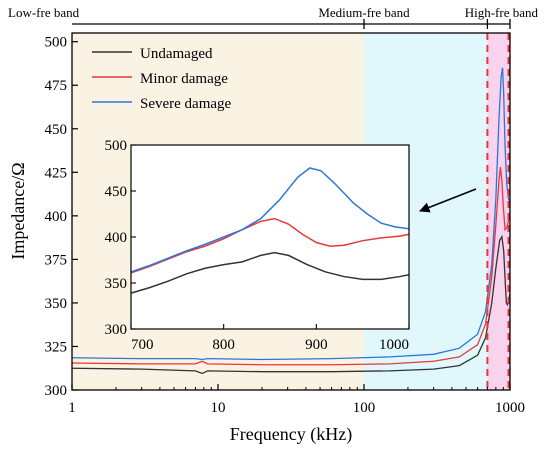 This screenshot has width=550, height=450. Describe the element at coordinates (186, 104) in the screenshot. I see `legend-label-severe-damage: Severe damage` at that location.